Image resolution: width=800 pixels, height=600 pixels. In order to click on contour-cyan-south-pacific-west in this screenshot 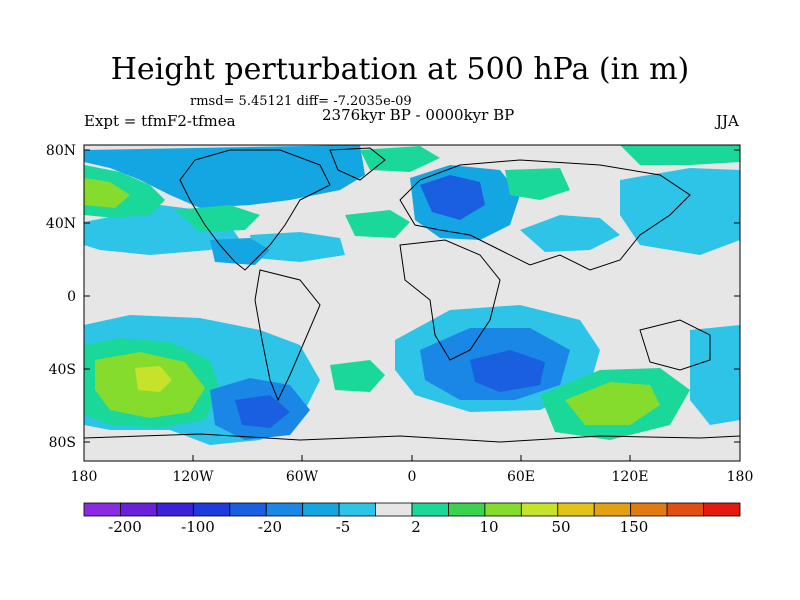, I will do `click(715, 375)`.